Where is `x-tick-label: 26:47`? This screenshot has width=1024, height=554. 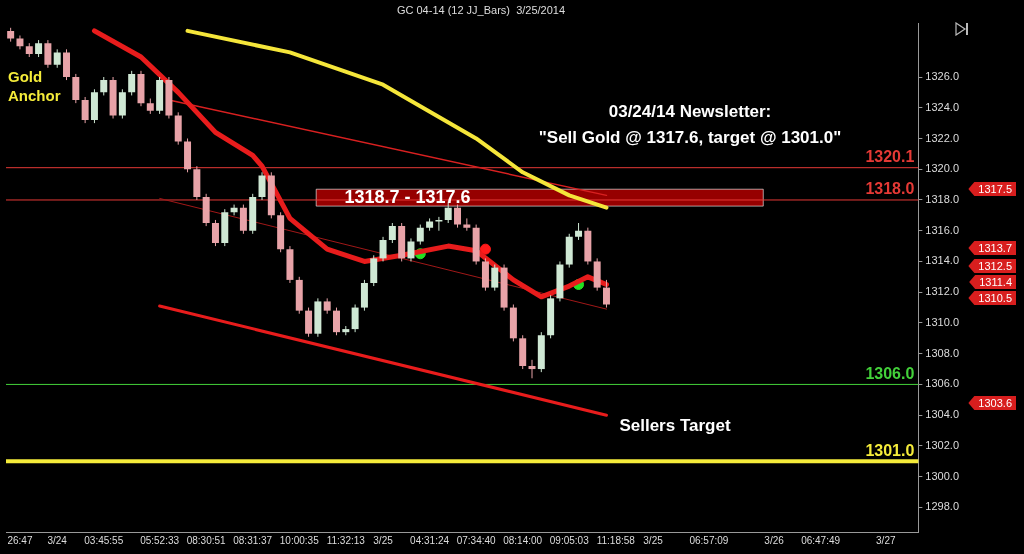
x-tick-label: 26:47 is located at coordinates (20, 540).